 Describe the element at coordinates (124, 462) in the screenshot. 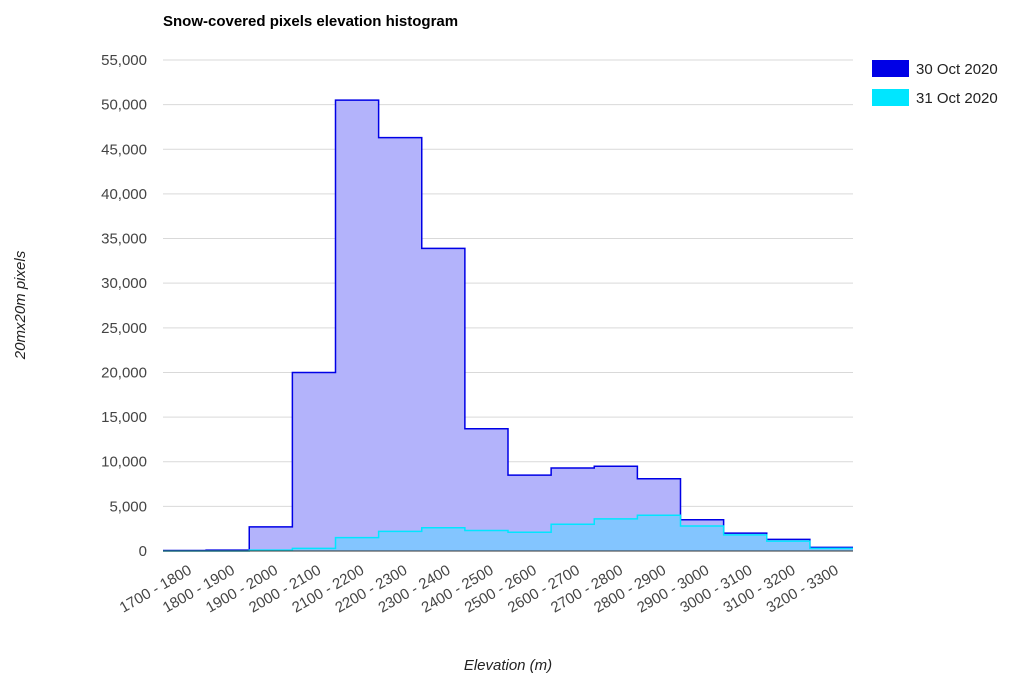

I see `y-tick-label: 10,000` at that location.